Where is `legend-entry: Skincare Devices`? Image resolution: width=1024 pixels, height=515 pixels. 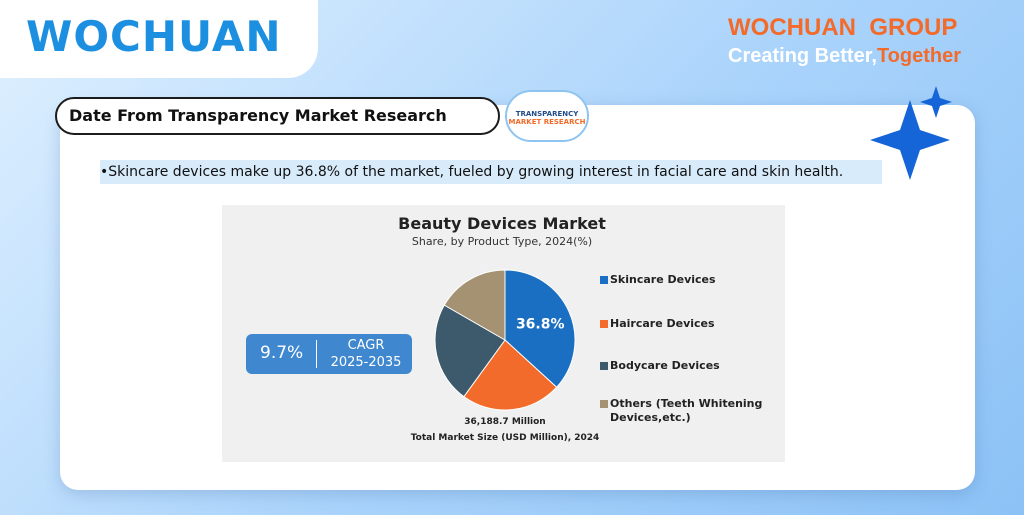 legend-entry: Skincare Devices is located at coordinates (692, 280).